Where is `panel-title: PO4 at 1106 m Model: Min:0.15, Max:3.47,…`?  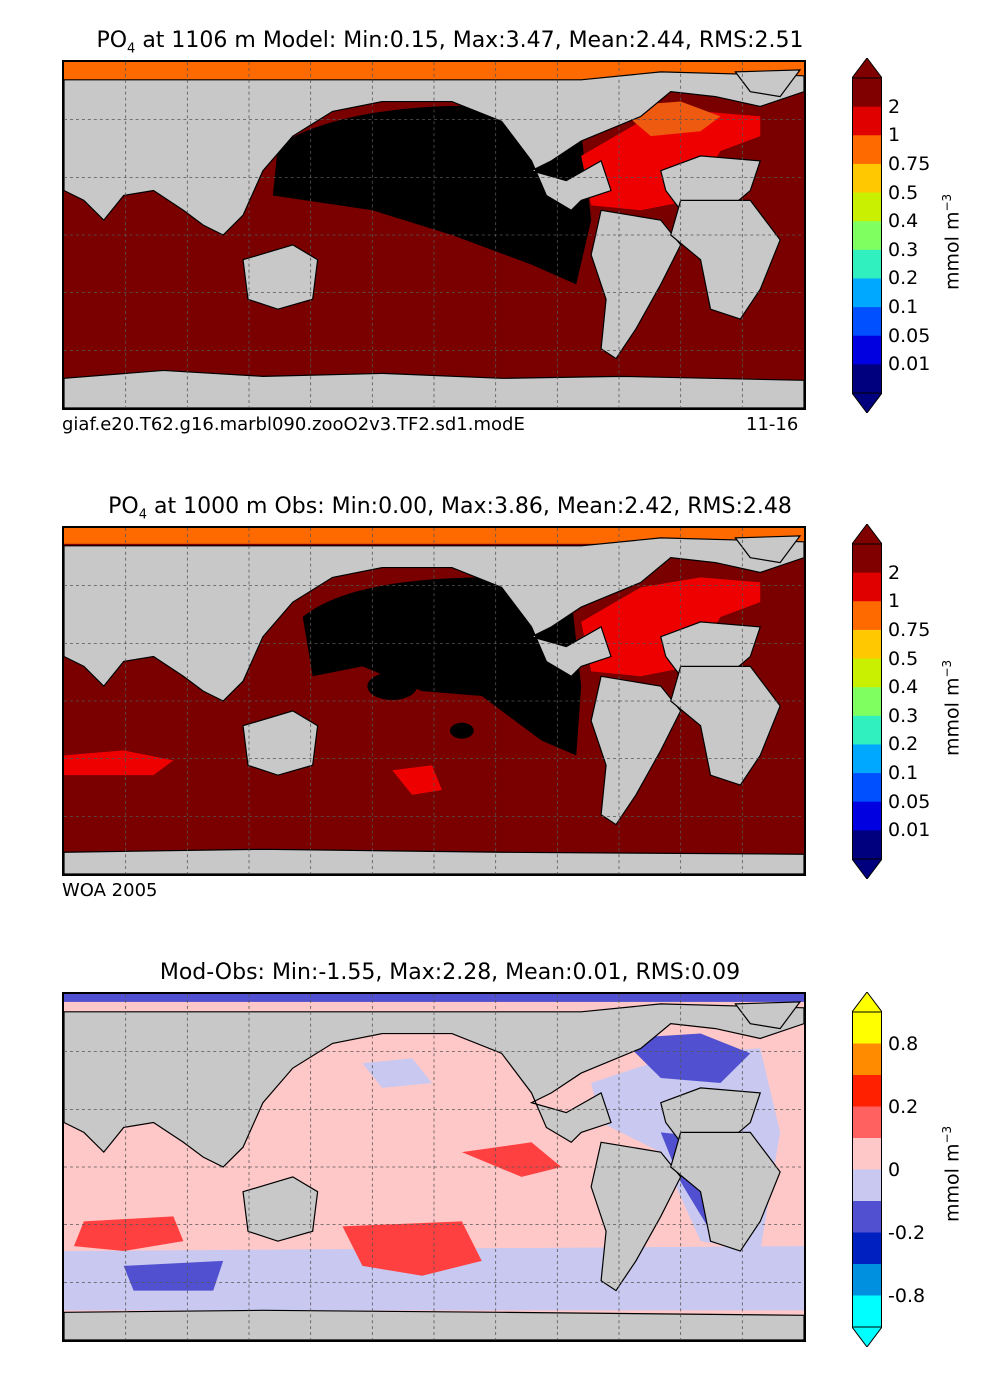
panel-title: PO4 at 1106 m Model: Min:0.15, Max:3.47,… is located at coordinates (450, 42).